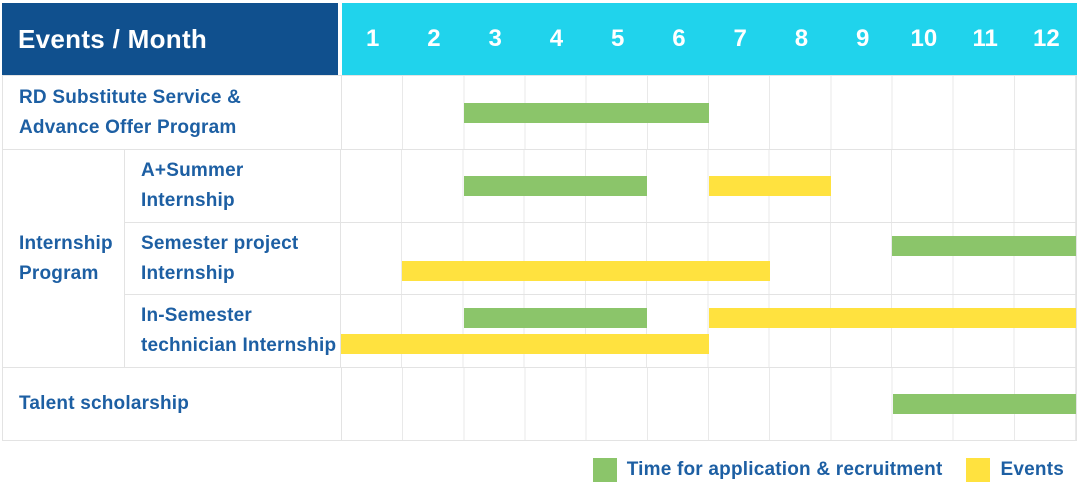 Image resolution: width=1080 pixels, height=494 pixels. What do you see at coordinates (708, 258) in the screenshot?
I see `gantt-lane-semester-project-internship` at bounding box center [708, 258].